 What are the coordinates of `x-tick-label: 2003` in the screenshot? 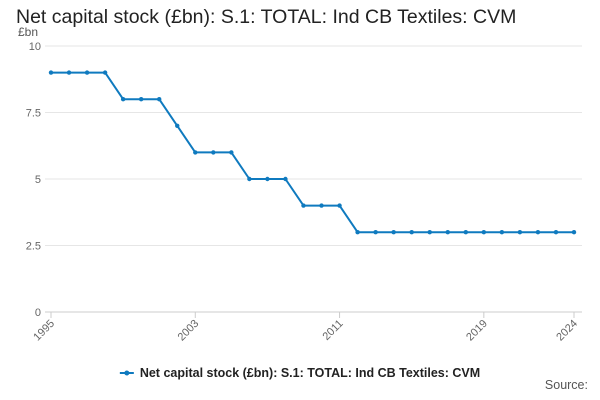 It's located at (189, 331).